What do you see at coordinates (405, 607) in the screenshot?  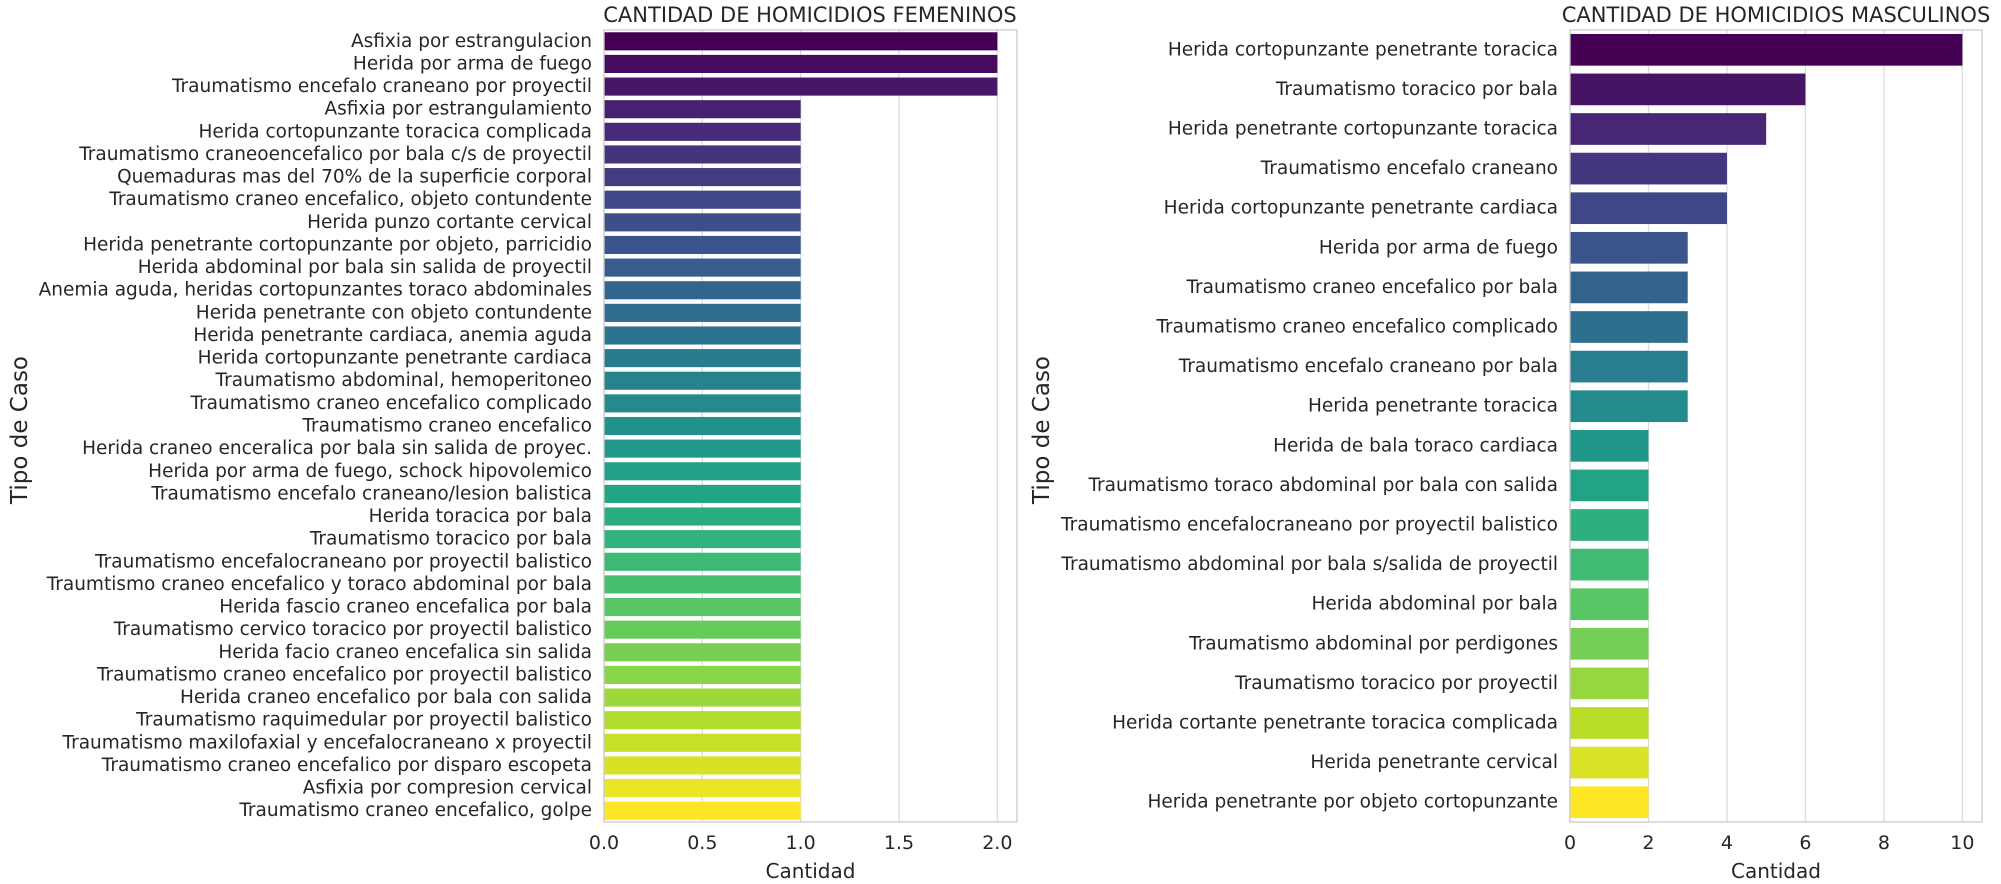 I see `category-label: Herida fascio craneo encefalica por bala` at bounding box center [405, 607].